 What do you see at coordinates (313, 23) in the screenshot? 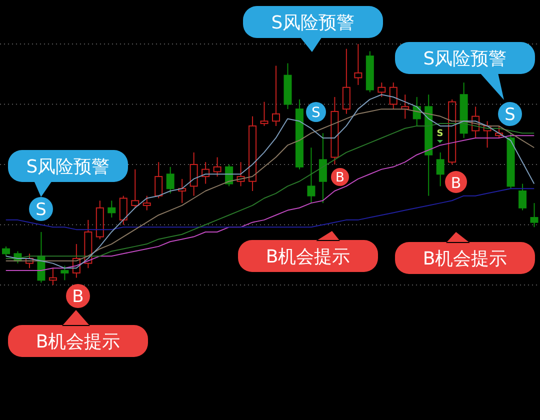
I see `text: S风险预警` at bounding box center [313, 23].